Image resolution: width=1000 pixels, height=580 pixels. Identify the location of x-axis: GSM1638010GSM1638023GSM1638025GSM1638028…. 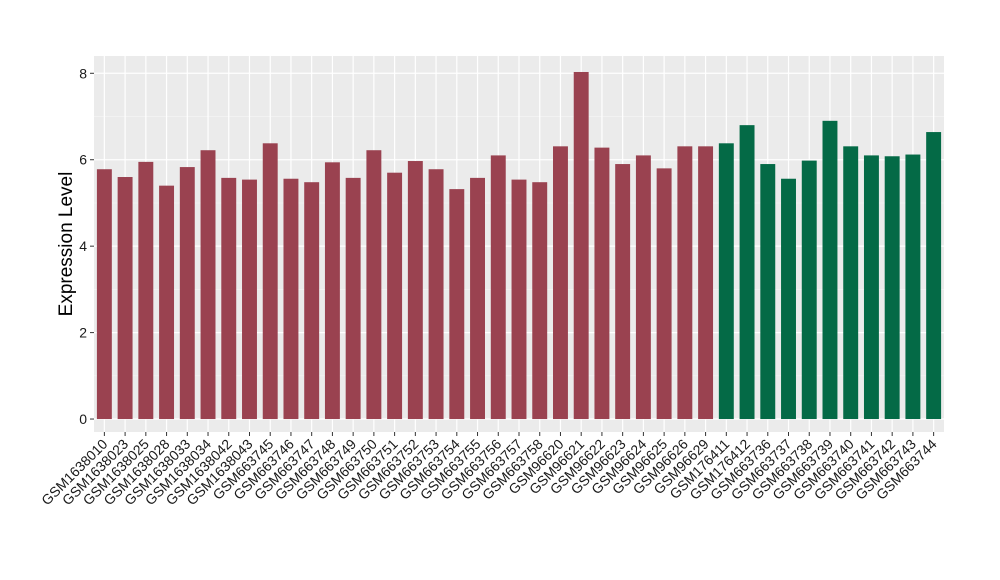
(489, 470).